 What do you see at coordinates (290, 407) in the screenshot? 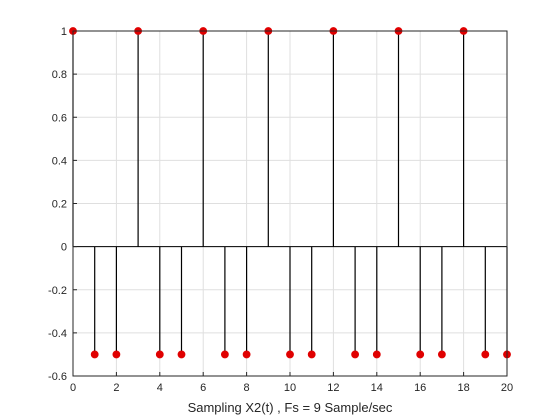
I see `x-axis-label: Sampling X2(t) , Fs = 9 Sample/sec` at bounding box center [290, 407].